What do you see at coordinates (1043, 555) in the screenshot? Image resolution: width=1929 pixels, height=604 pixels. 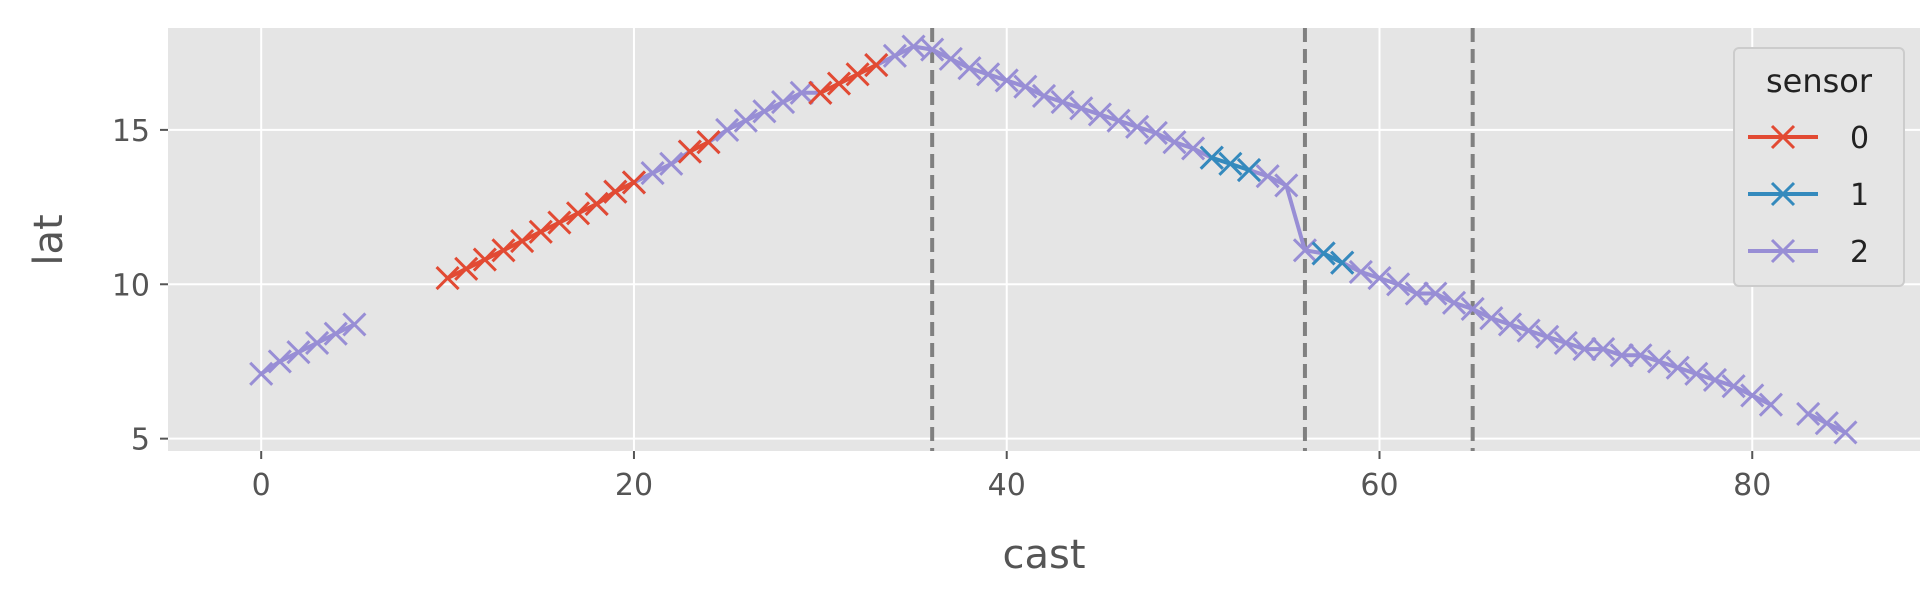 I see `x-axis-label: cast` at bounding box center [1043, 555].